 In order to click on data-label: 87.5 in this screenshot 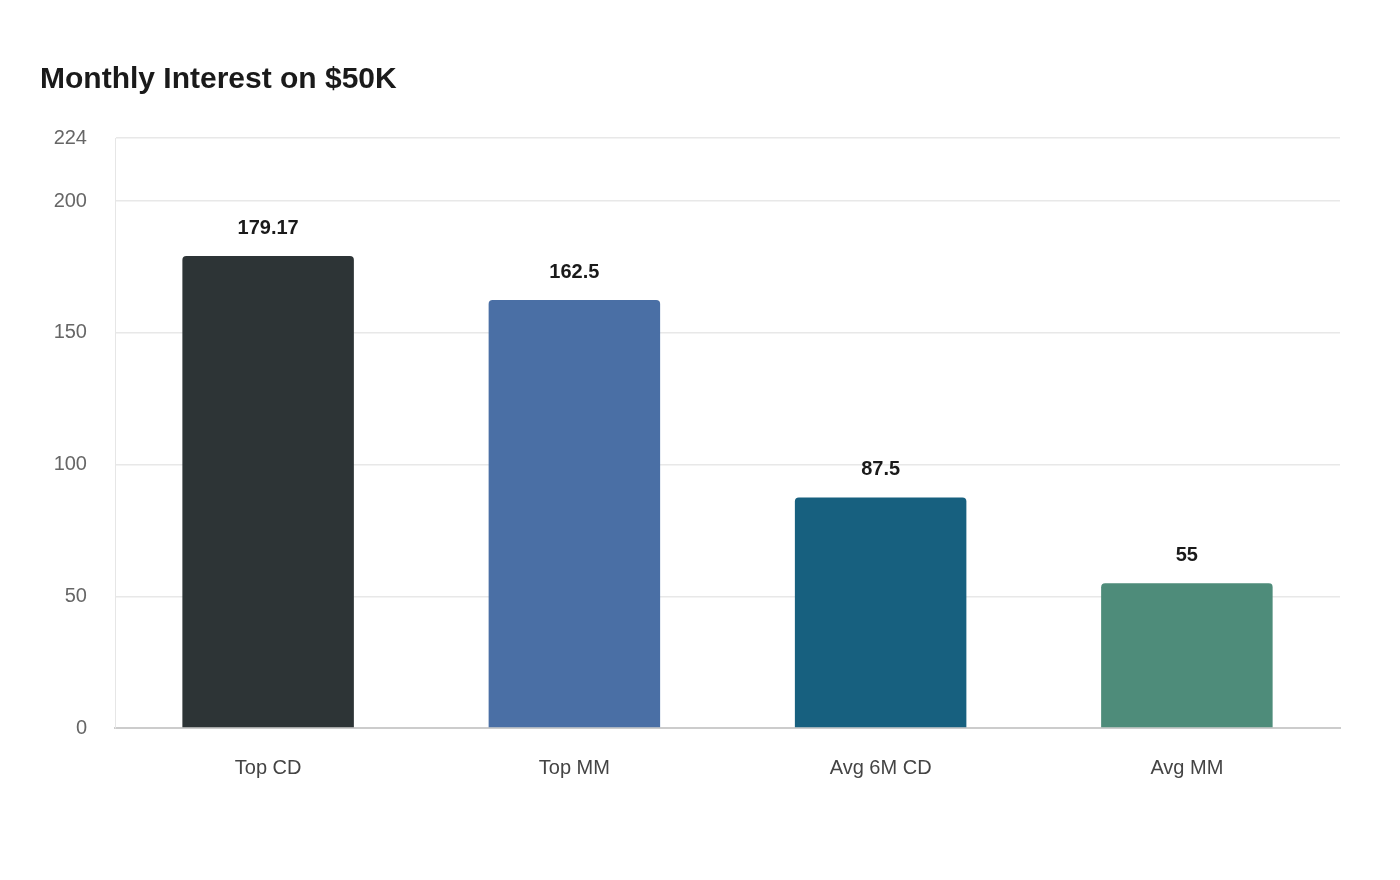, I will do `click(881, 468)`.